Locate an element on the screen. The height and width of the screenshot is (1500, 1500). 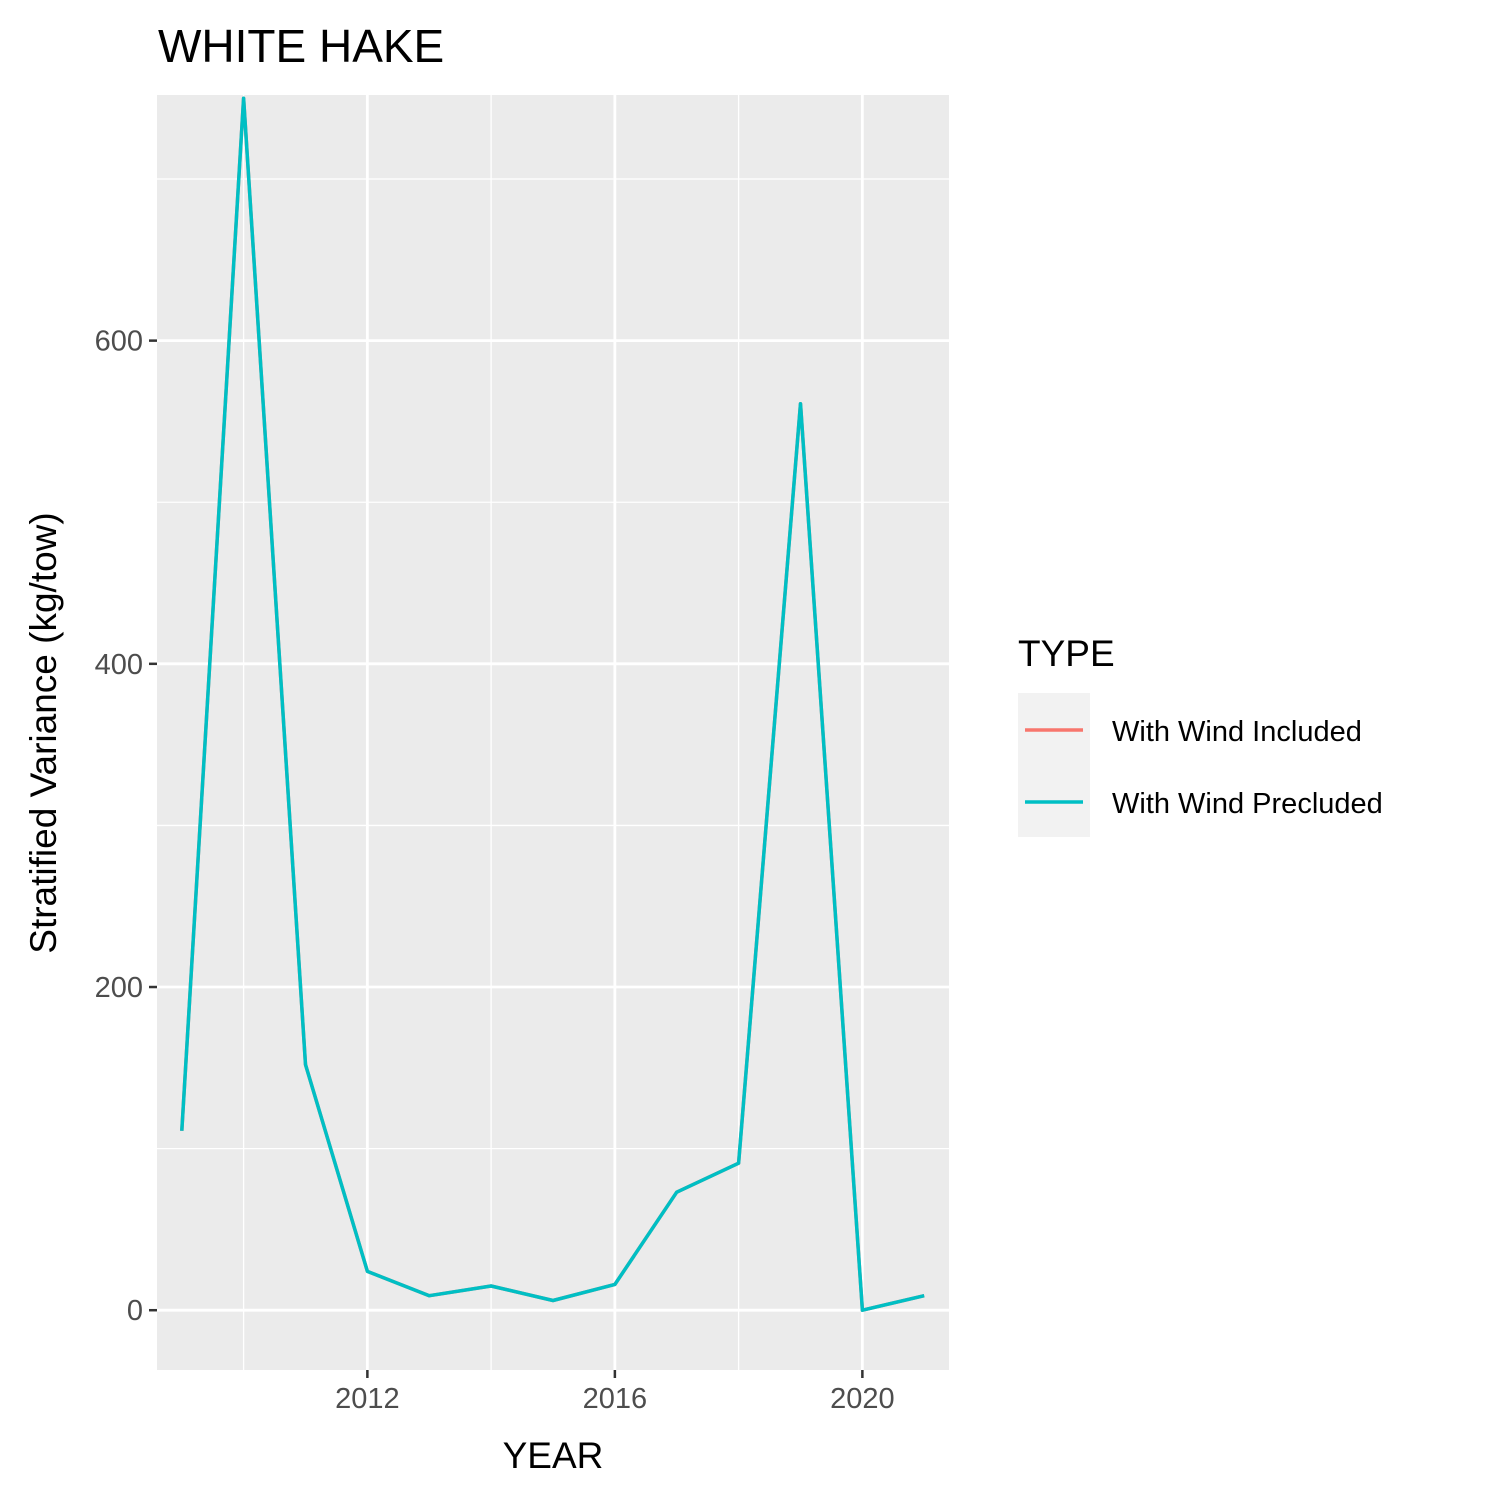
x-tick-label: 2020 is located at coordinates (862, 1399).